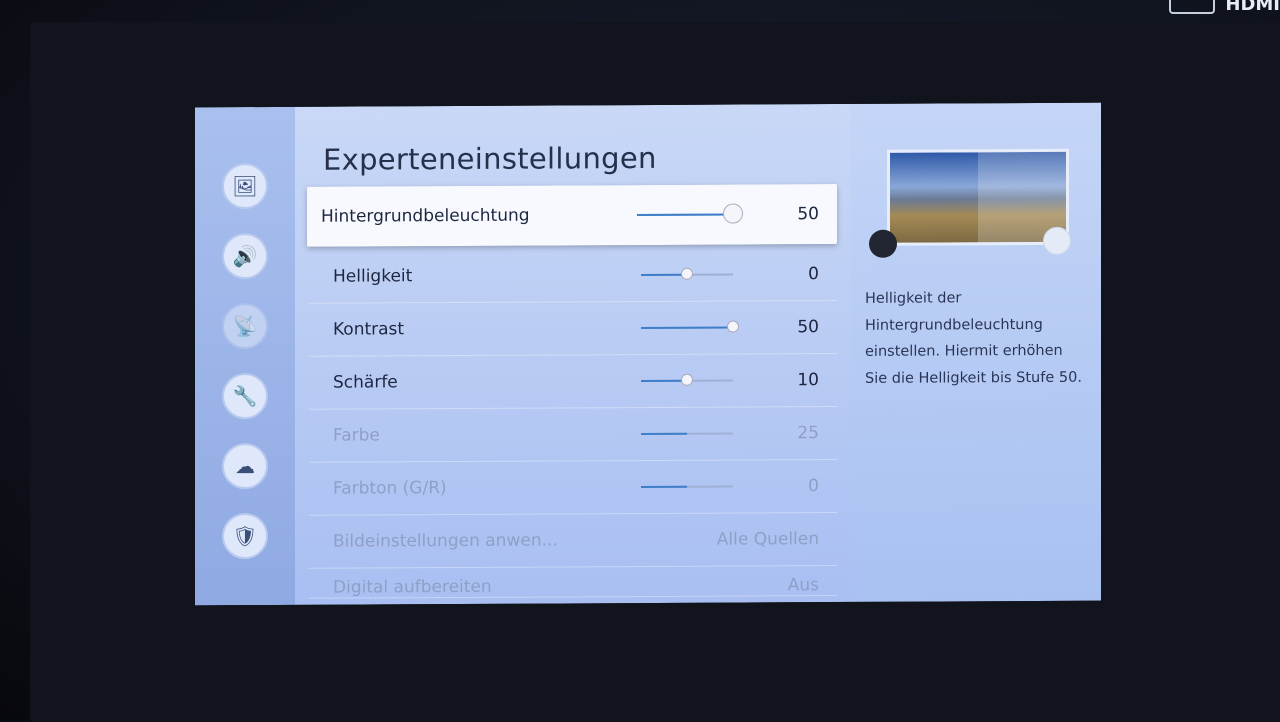  I want to click on sidebar-item-broadcast: 📡, so click(245, 326).